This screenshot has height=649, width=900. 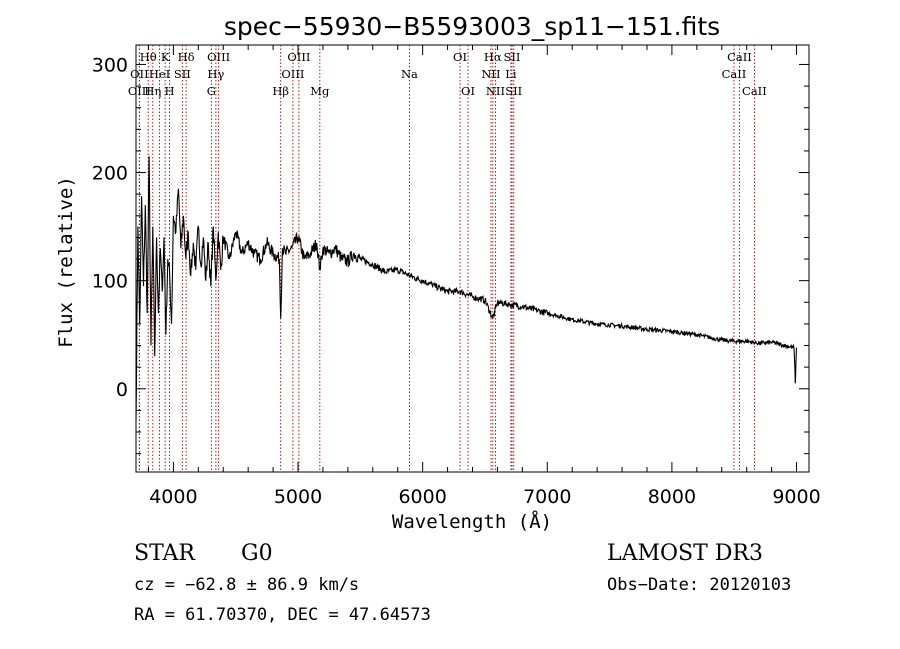 What do you see at coordinates (472, 521) in the screenshot?
I see `x-axis-label: Wavelength (Å)` at bounding box center [472, 521].